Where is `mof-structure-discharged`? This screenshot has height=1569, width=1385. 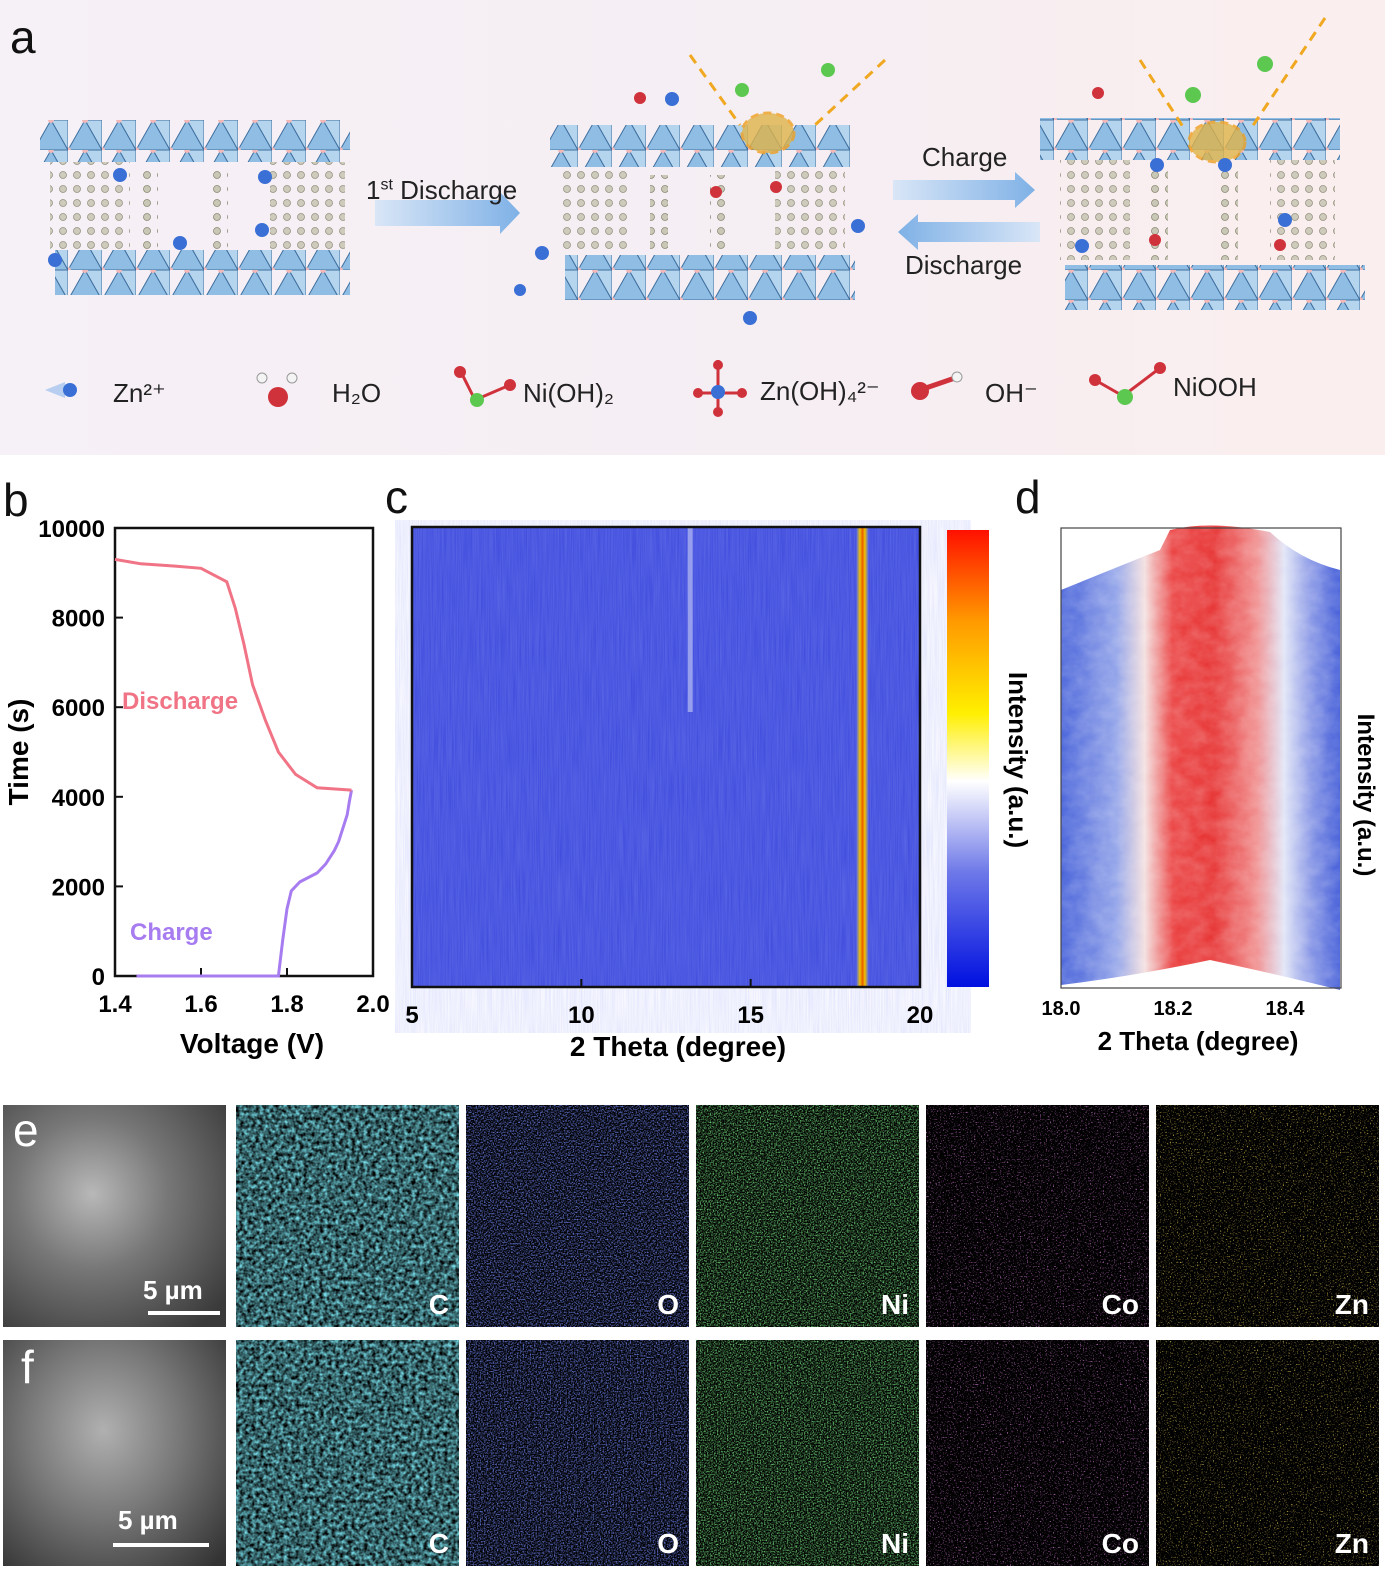
mof-structure-discharged is located at coordinates (700, 189).